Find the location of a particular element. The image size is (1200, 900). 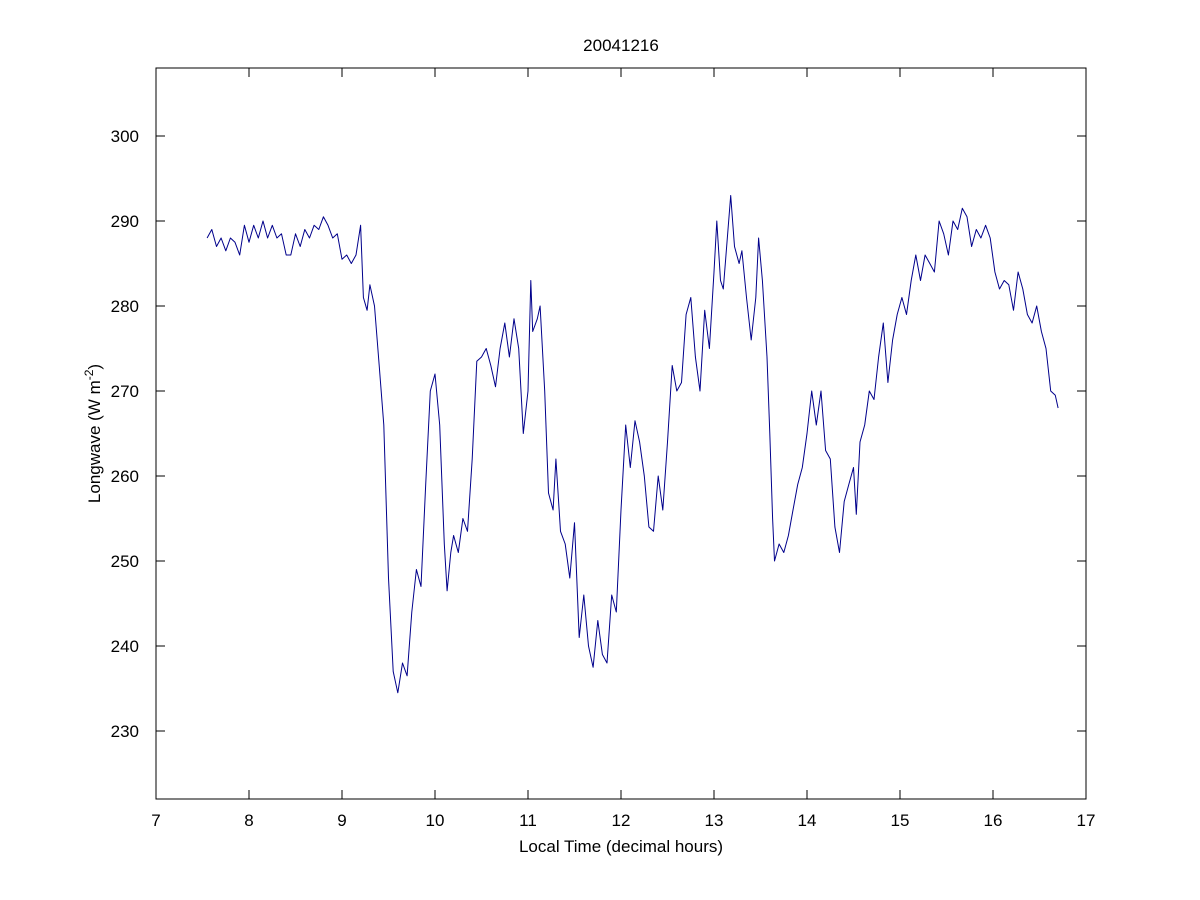

y-tick-label: 270 is located at coordinates (125, 391).